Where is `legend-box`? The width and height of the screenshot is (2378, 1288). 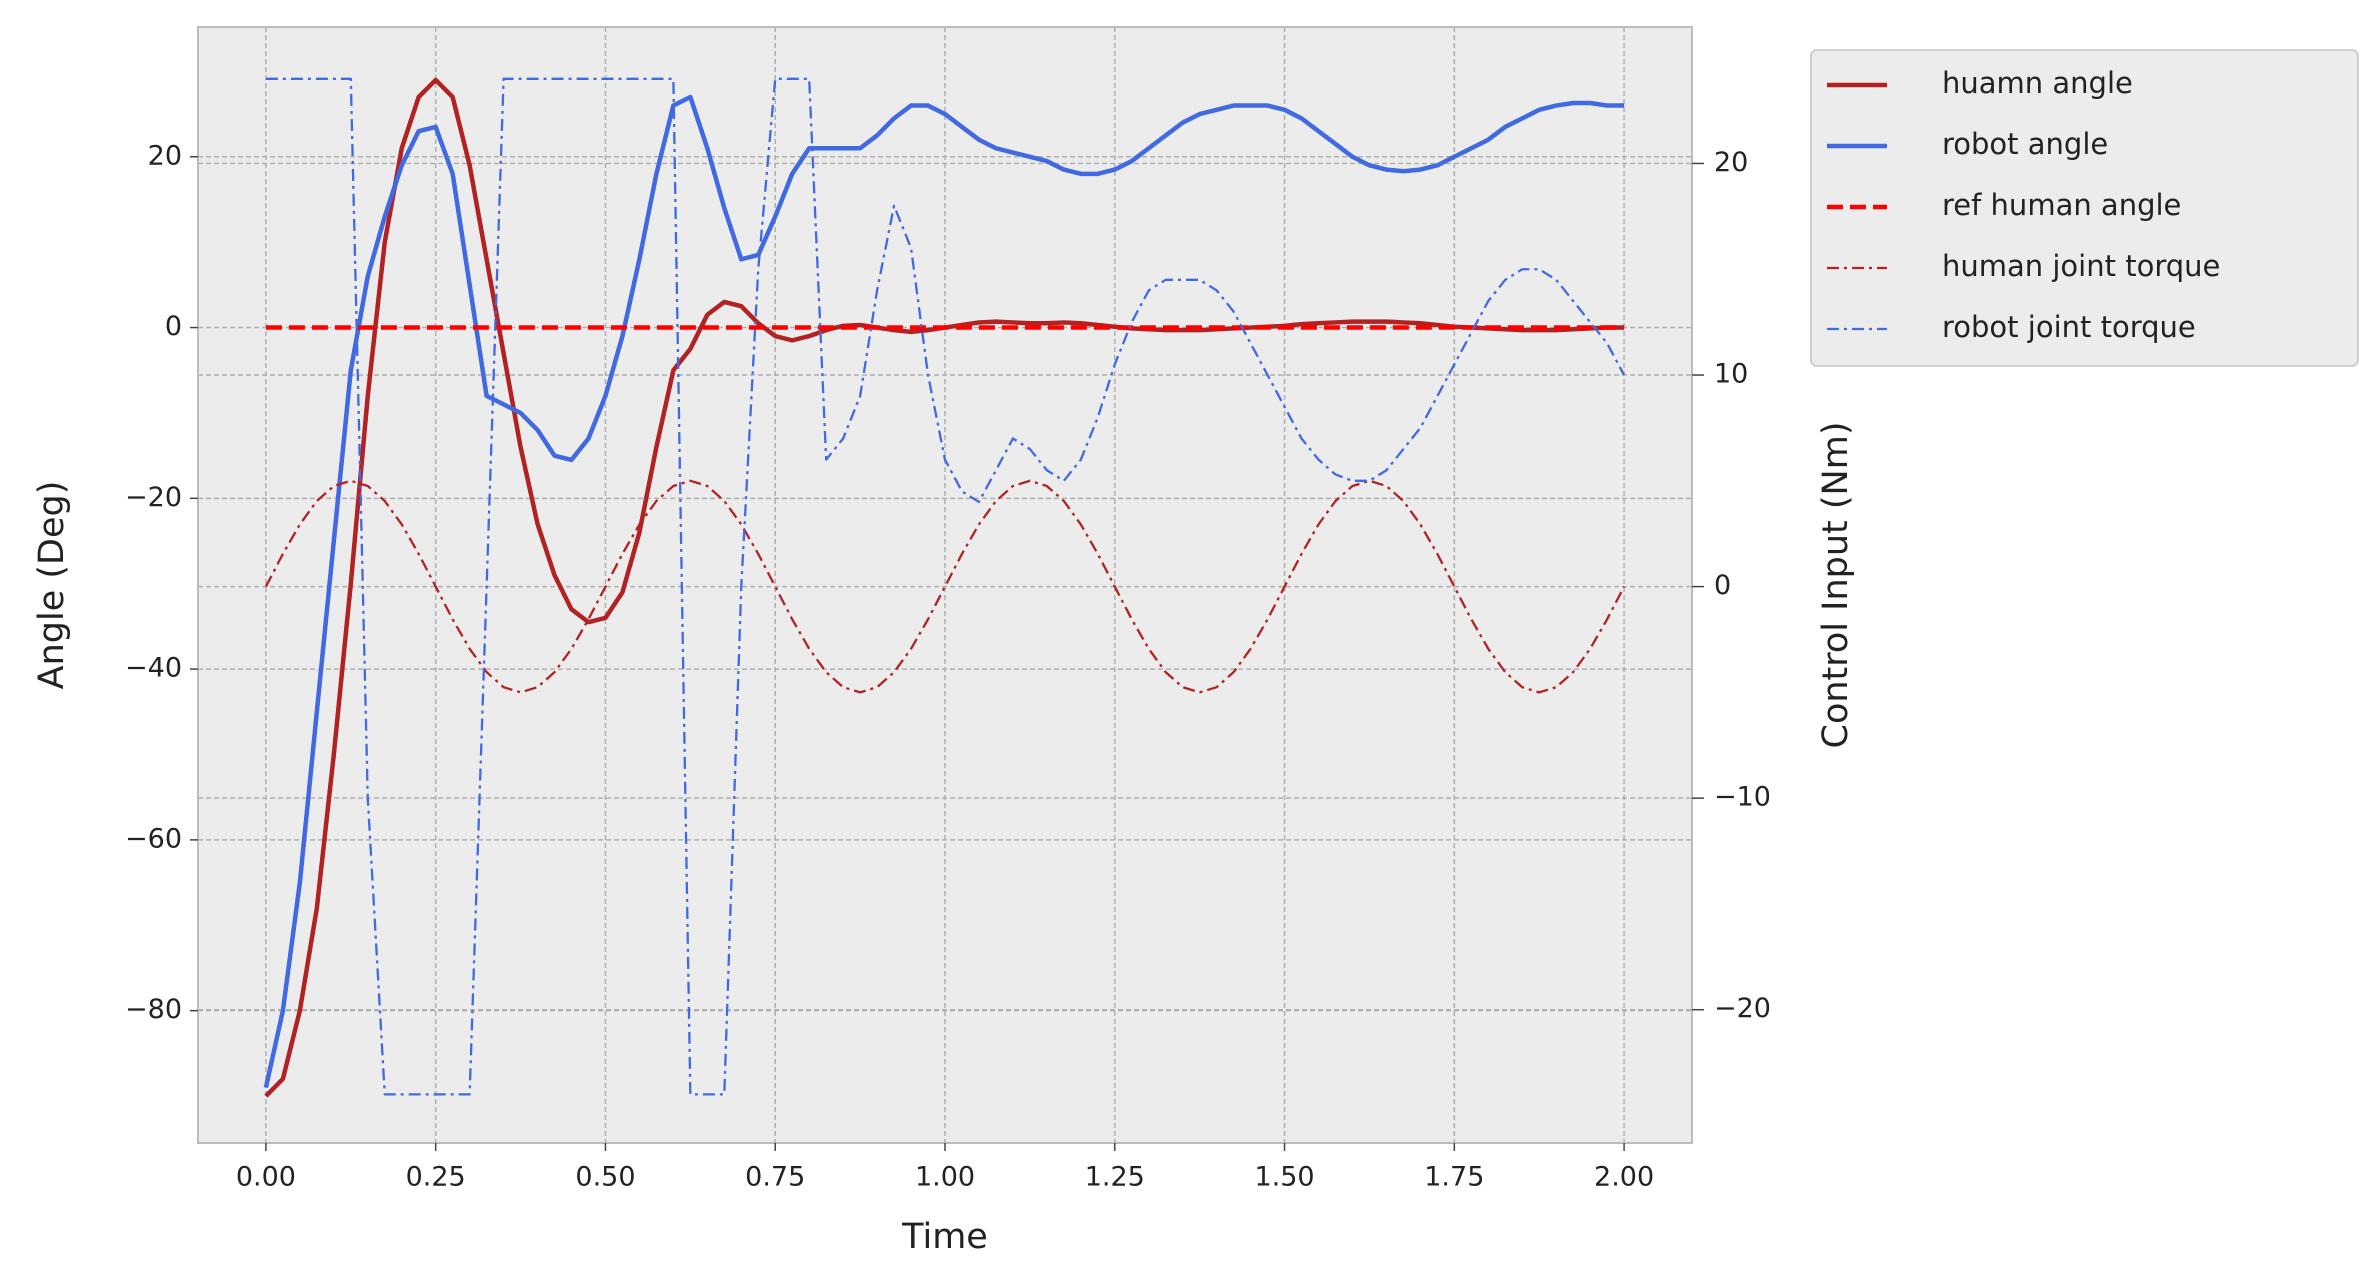
legend-box is located at coordinates (2084, 208).